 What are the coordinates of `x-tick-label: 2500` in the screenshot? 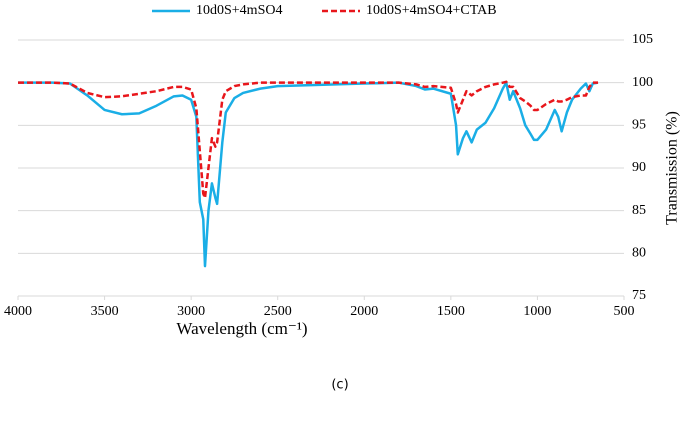 It's located at (278, 311).